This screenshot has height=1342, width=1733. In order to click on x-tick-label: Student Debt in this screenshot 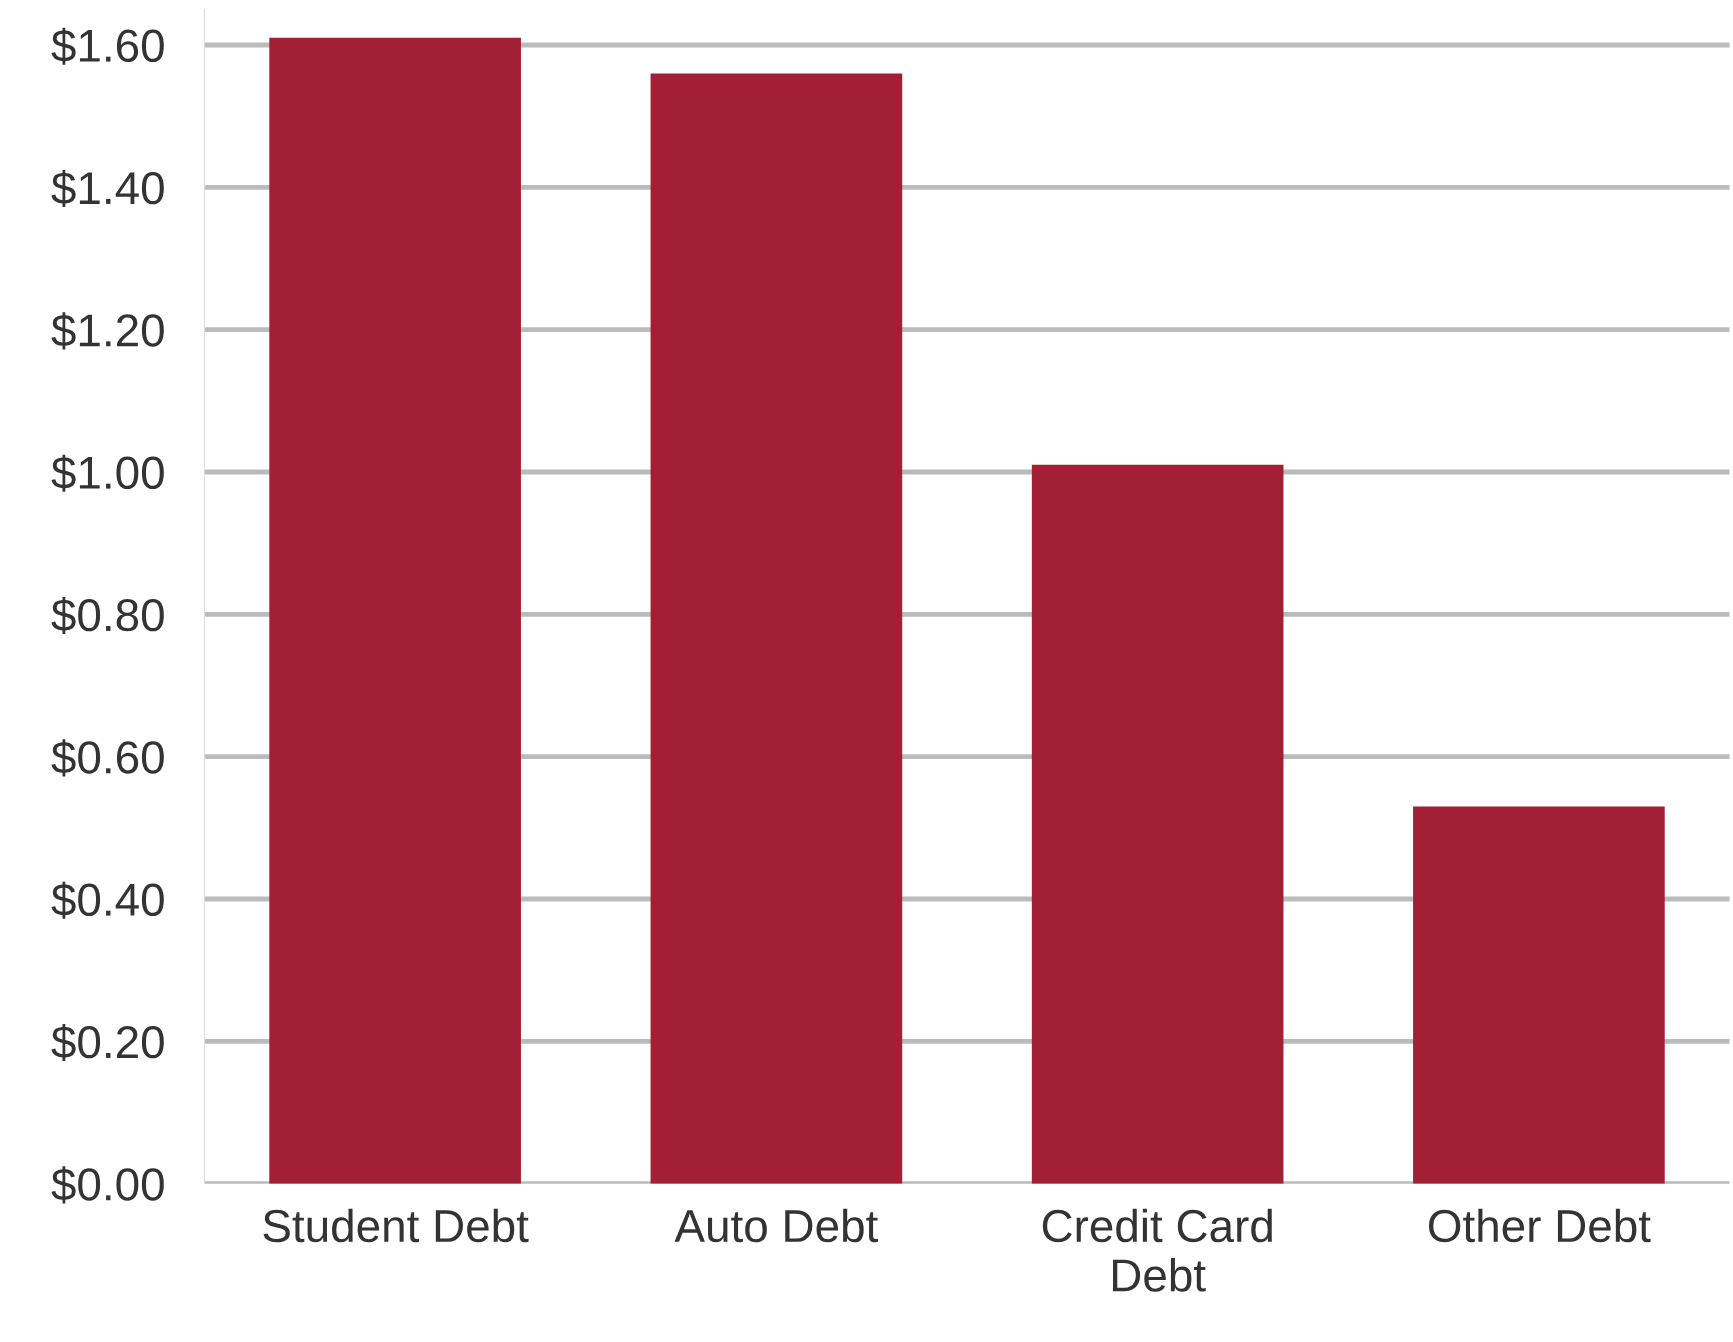, I will do `click(396, 1225)`.